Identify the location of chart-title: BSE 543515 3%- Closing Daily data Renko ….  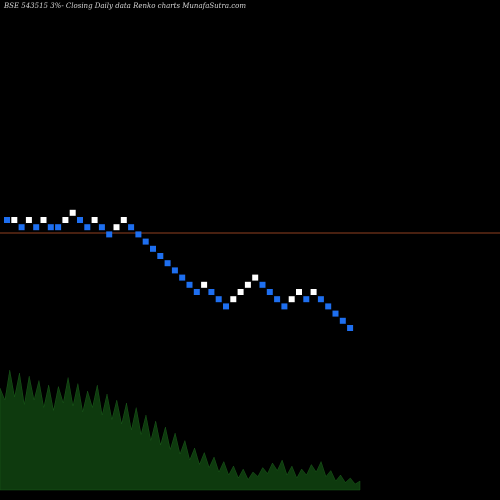
(124, 6).